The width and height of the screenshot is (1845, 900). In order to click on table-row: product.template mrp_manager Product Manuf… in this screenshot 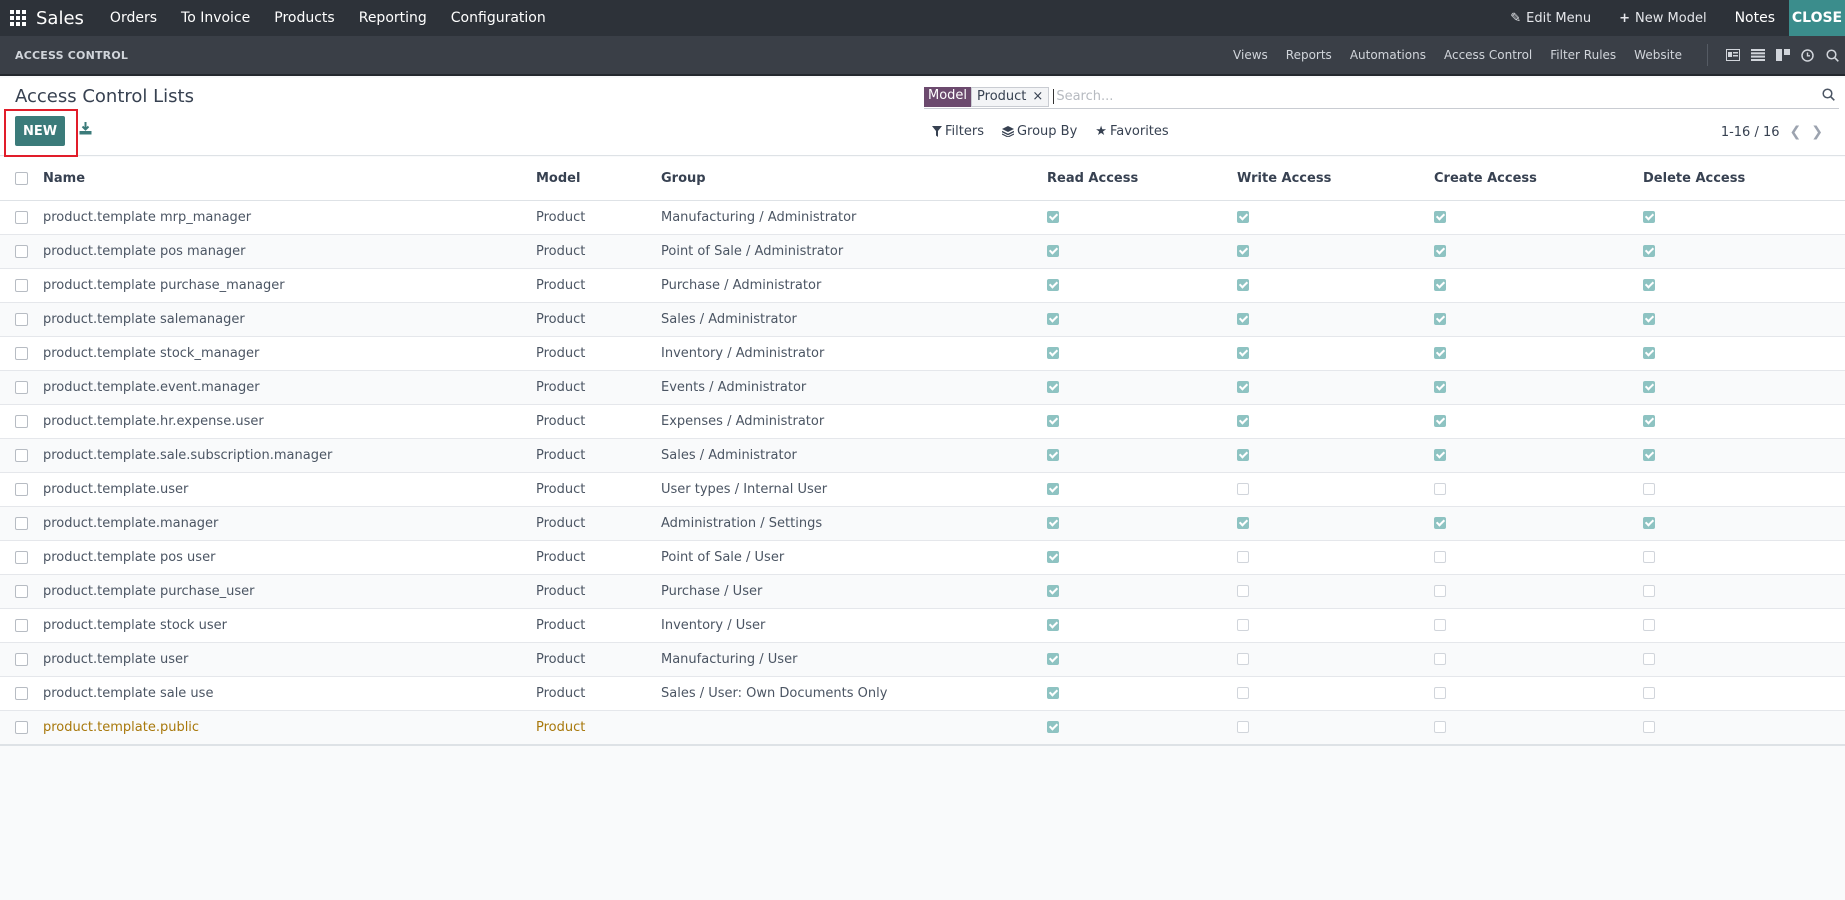, I will do `click(922, 217)`.